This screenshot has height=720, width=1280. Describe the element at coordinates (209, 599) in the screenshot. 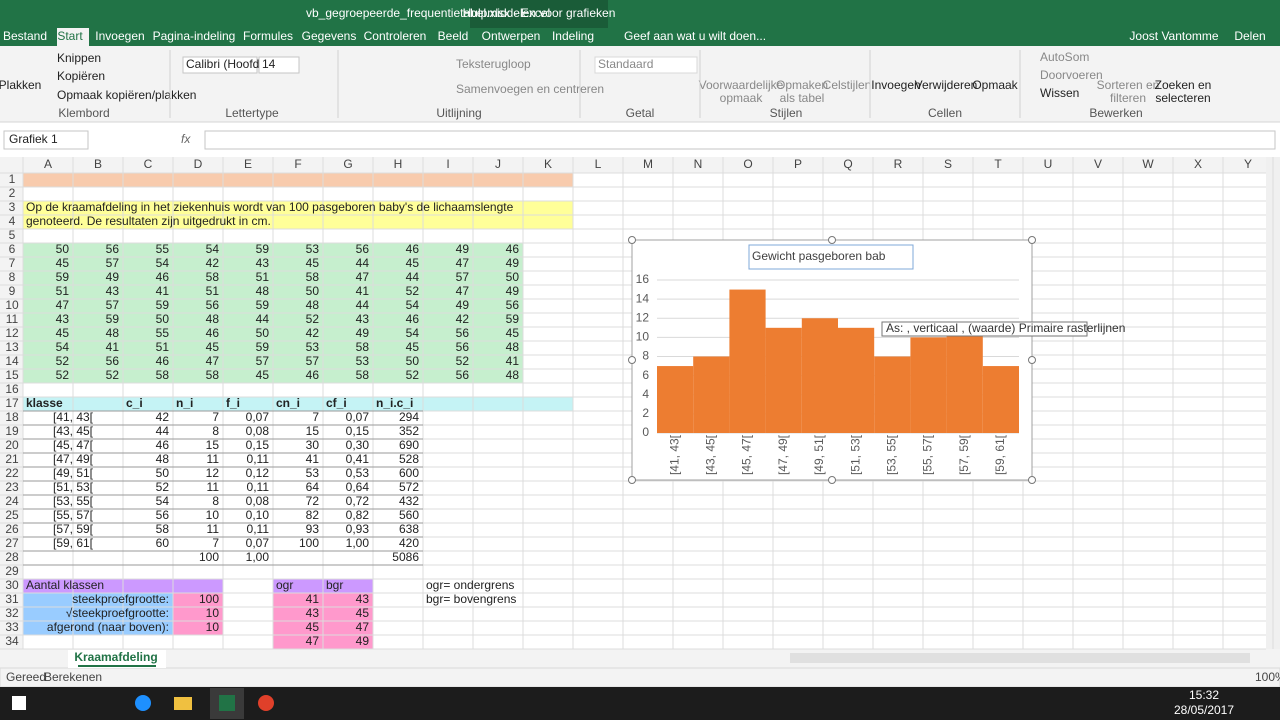

I see `cell-value: 100` at that location.